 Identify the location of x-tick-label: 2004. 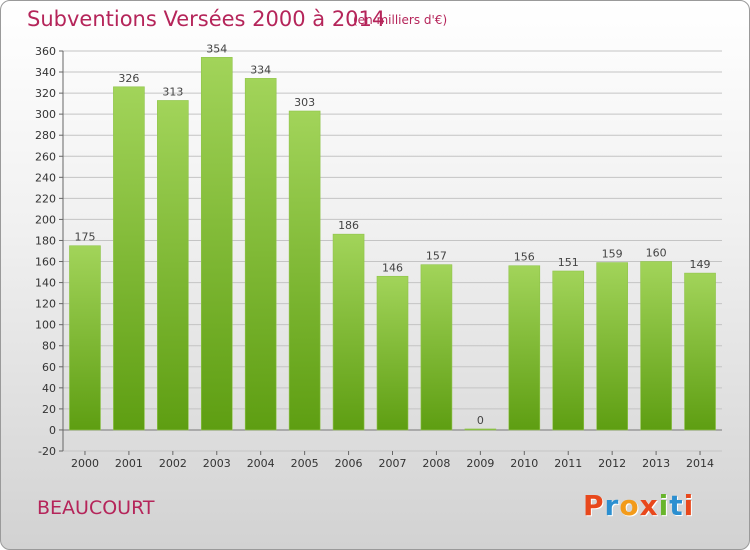
(261, 463).